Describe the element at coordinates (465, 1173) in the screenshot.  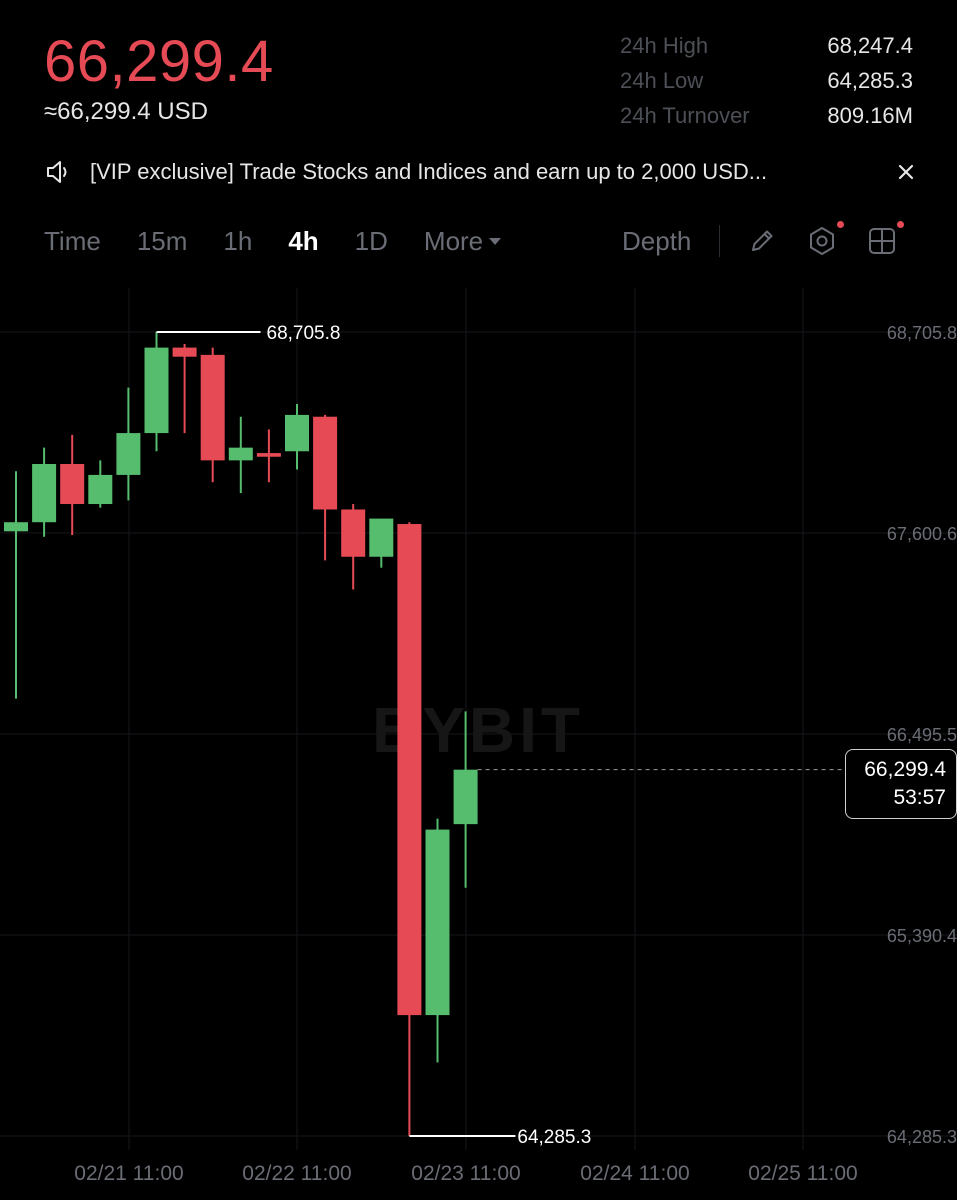
I see `x-tick-label: 02/23 11:00` at that location.